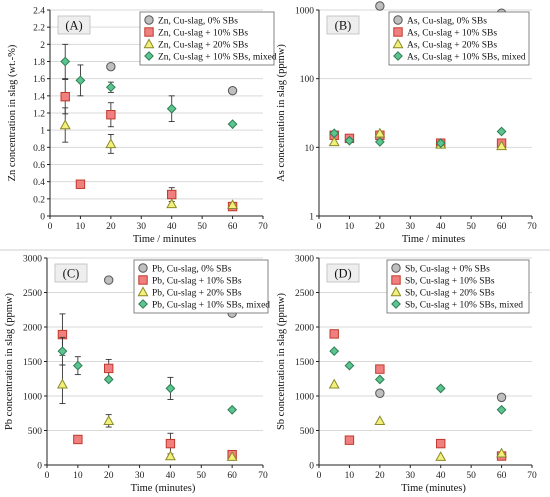 The height and width of the screenshot is (497, 550). Describe the element at coordinates (32, 294) in the screenshot. I see `y-tick-label: 2500` at that location.